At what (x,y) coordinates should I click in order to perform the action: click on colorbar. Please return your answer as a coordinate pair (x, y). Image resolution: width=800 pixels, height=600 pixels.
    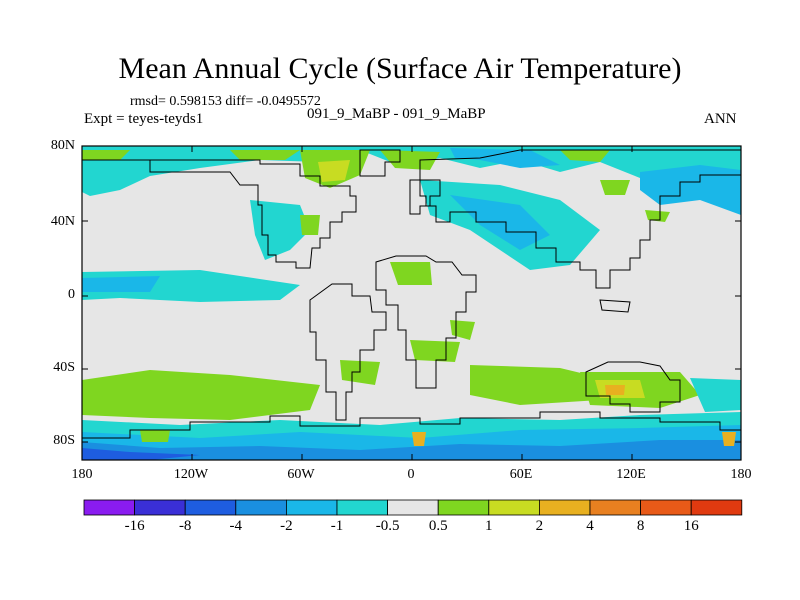
    Looking at the image, I should click on (413, 507).